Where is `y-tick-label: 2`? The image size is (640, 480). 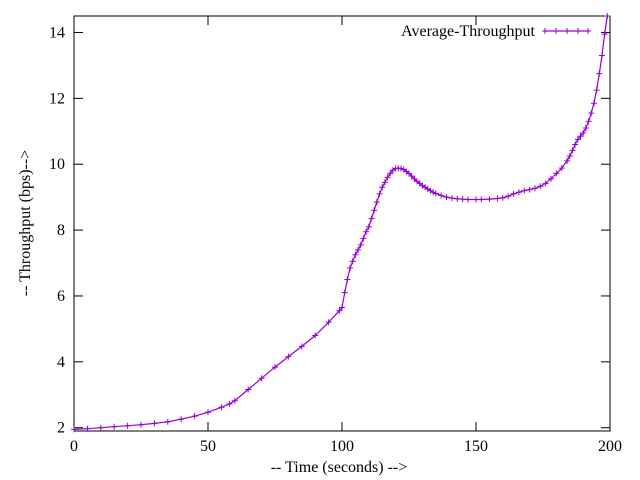
y-tick-label: 2 is located at coordinates (61, 428).